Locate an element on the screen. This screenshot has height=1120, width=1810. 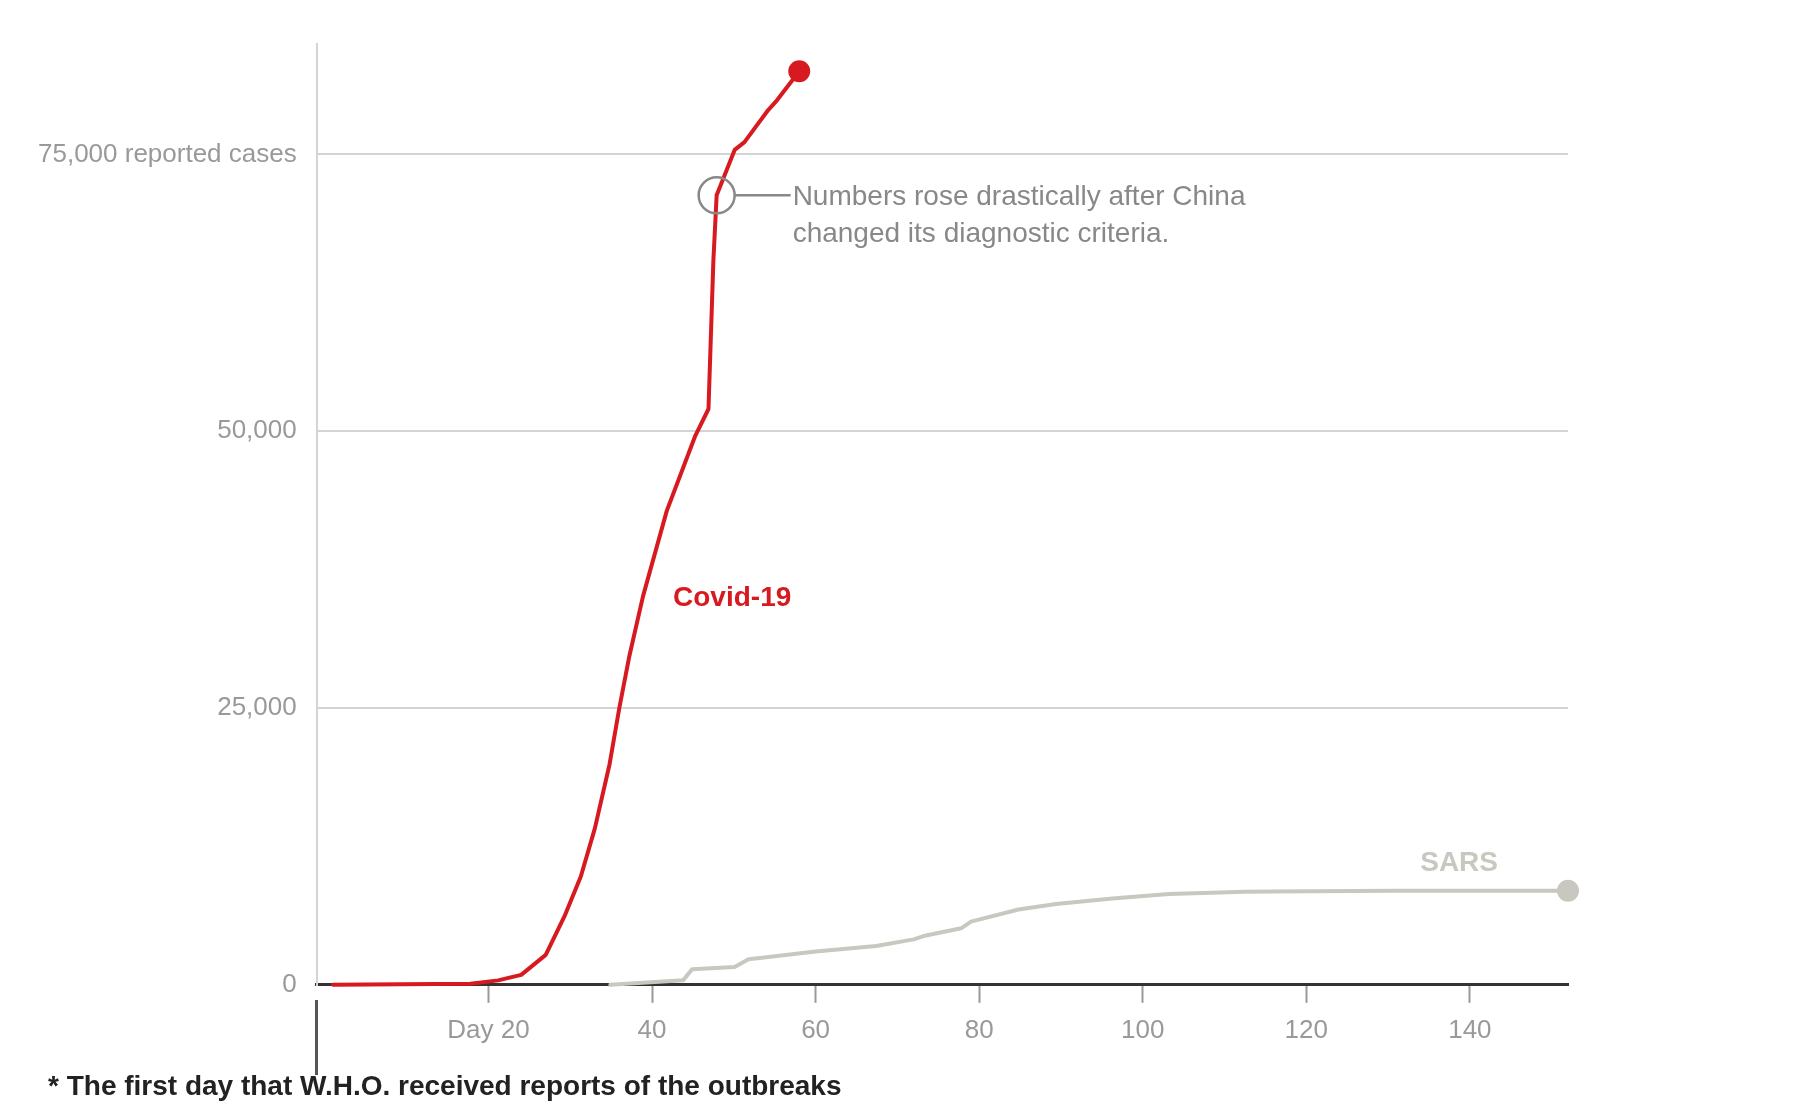
text: * The first day that W.H.O. received reports of the outbreaks is located at coordinates (445, 1086).